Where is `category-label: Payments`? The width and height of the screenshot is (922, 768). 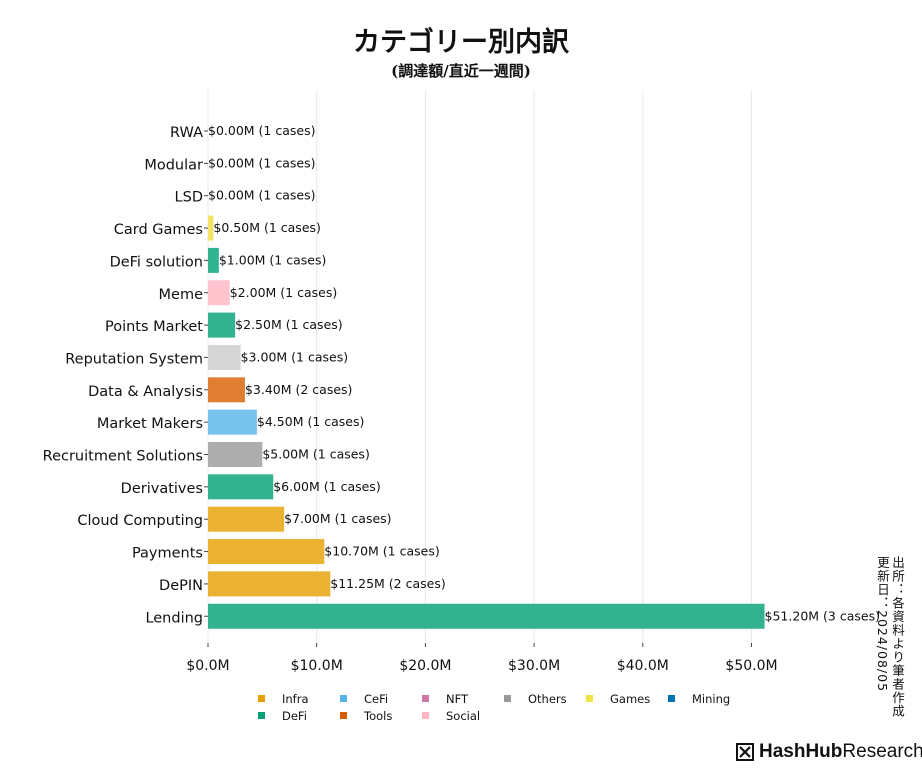
category-label: Payments is located at coordinates (167, 554).